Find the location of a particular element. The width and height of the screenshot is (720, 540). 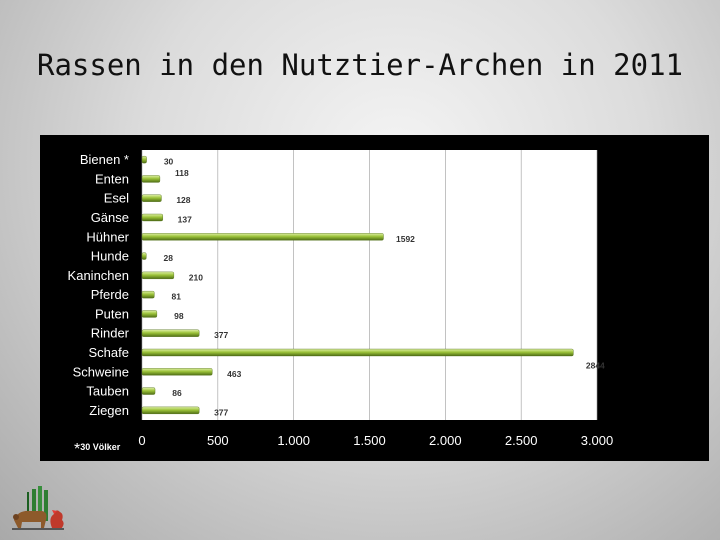

category-label: Rinder is located at coordinates (110, 333).